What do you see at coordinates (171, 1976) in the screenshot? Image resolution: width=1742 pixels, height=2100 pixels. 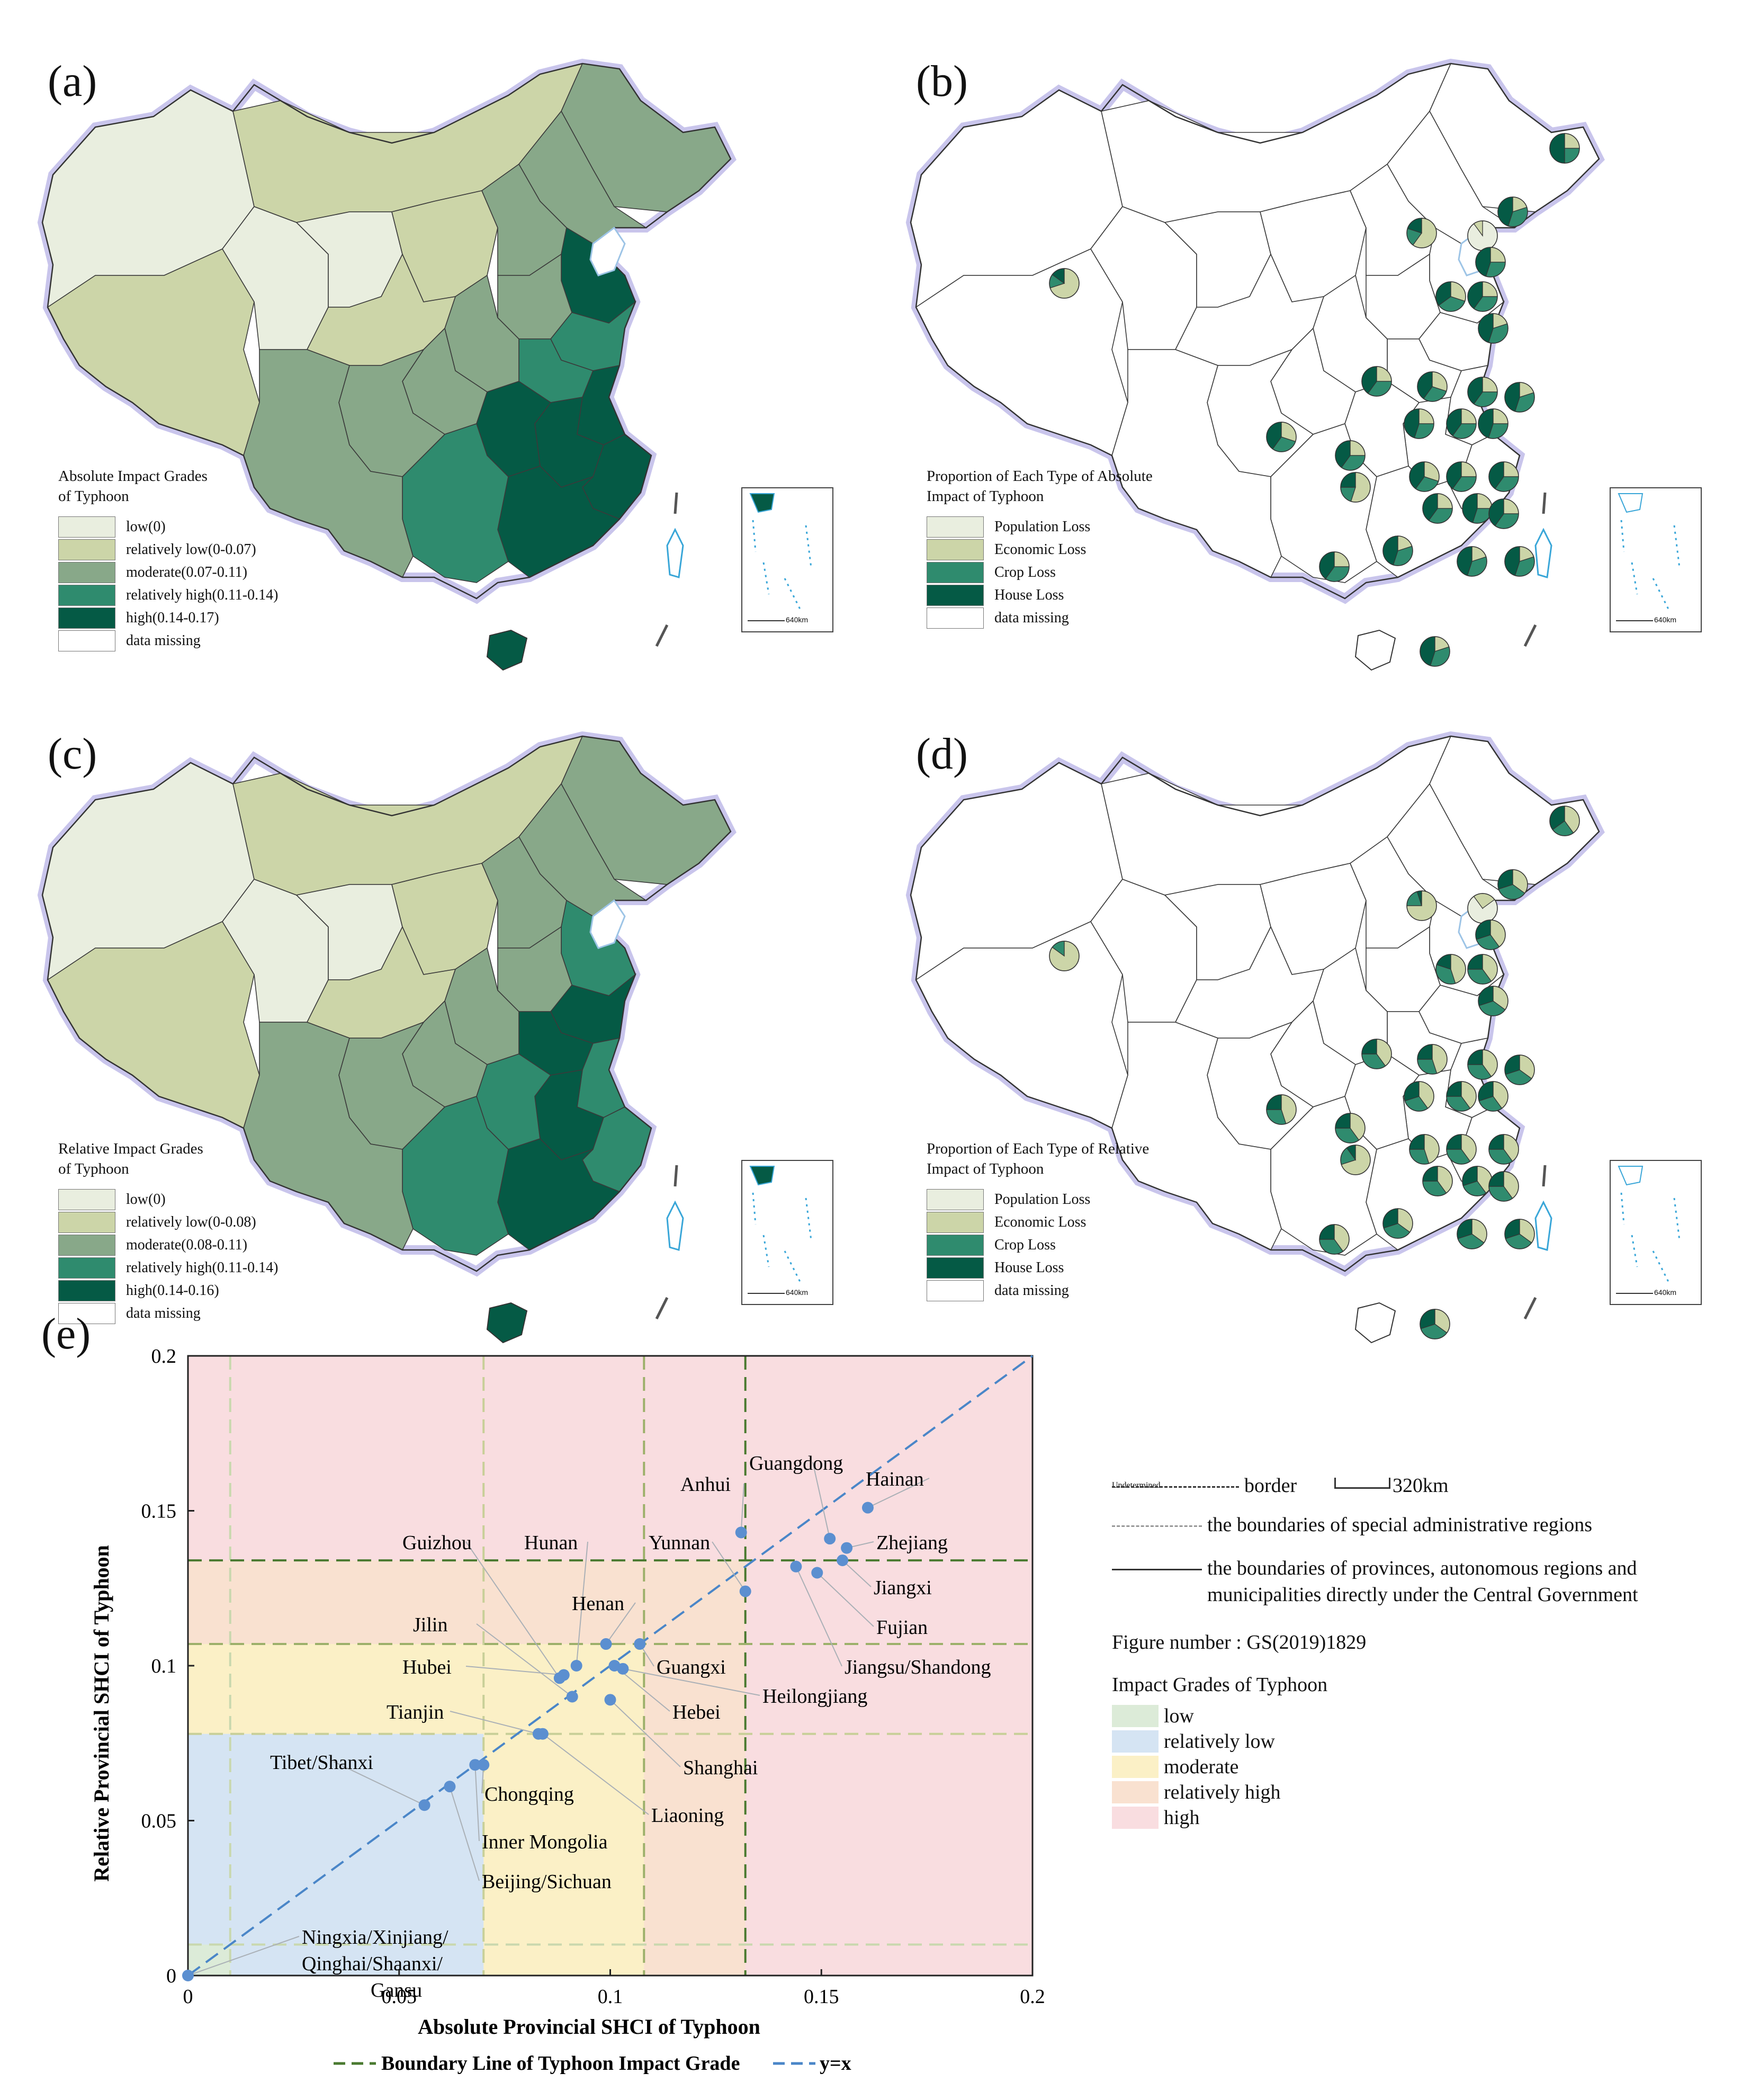 I see `y-tick-label: 0` at bounding box center [171, 1976].